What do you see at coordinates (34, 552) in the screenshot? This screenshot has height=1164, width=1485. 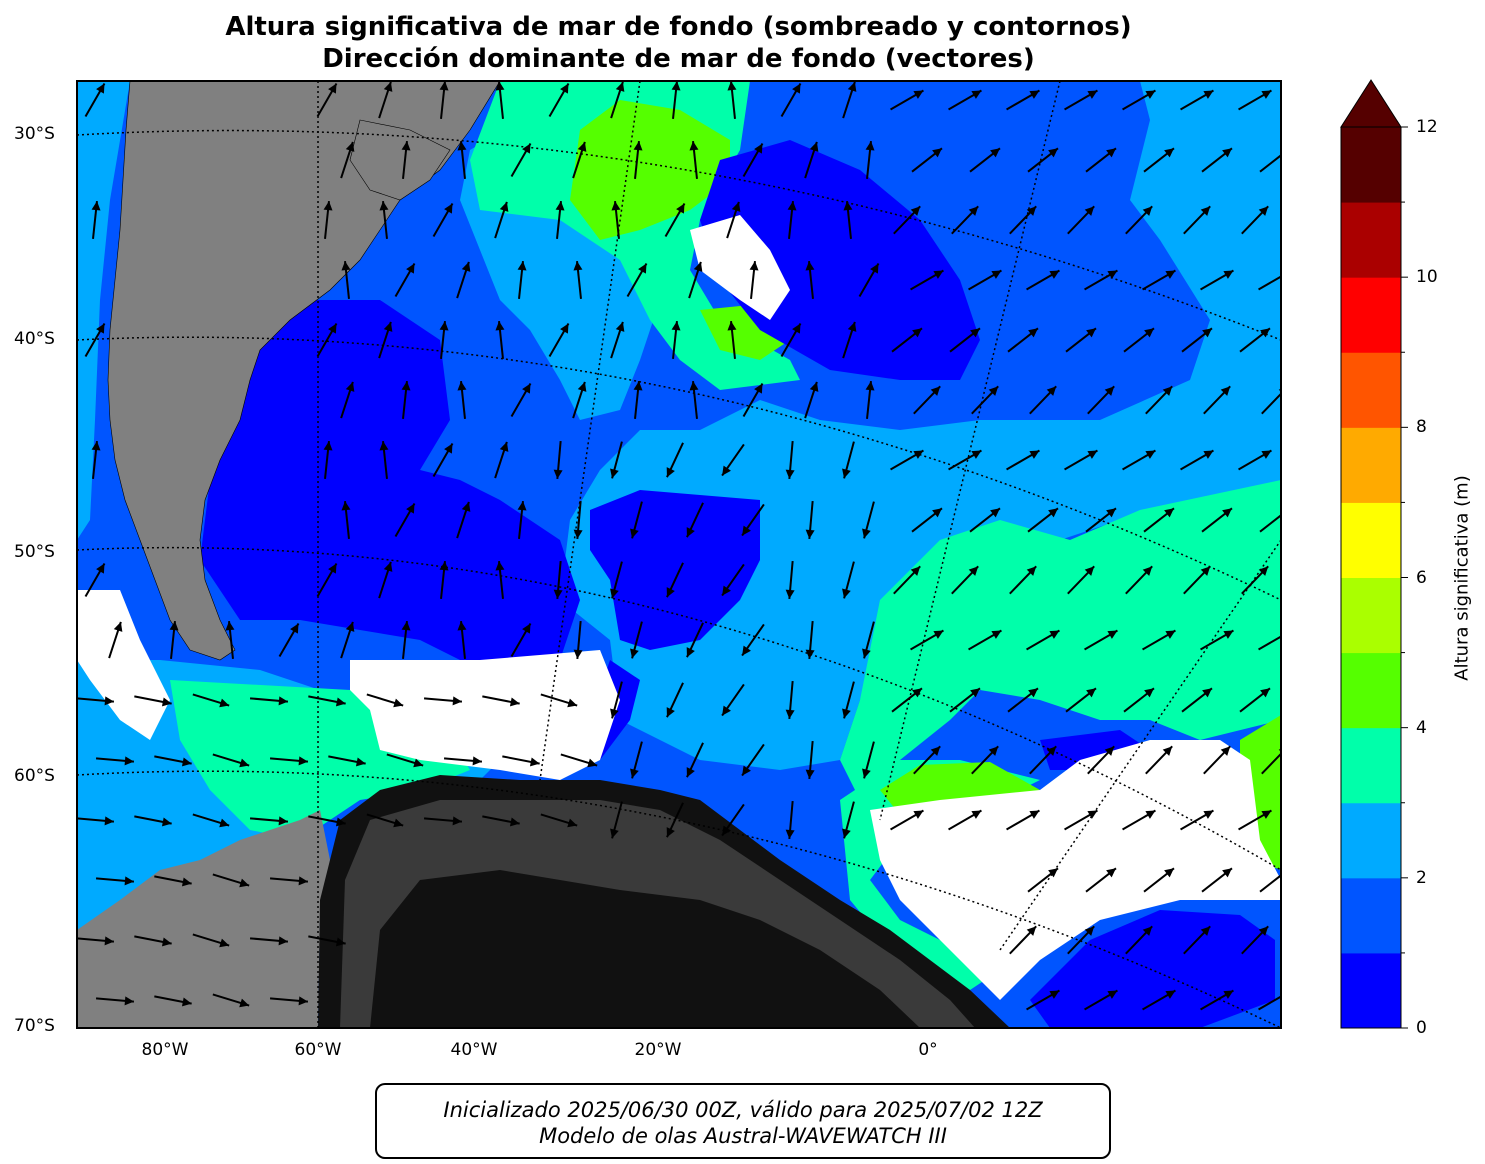 I see `lat-label-50s: 50°S` at bounding box center [34, 552].